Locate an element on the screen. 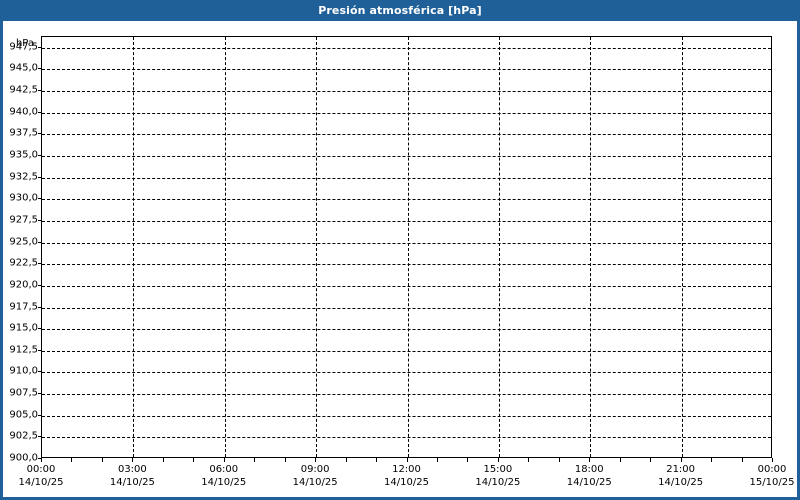 The width and height of the screenshot is (800, 500). window-title-bar: Presión atmosférica [hPa] is located at coordinates (400, 10).